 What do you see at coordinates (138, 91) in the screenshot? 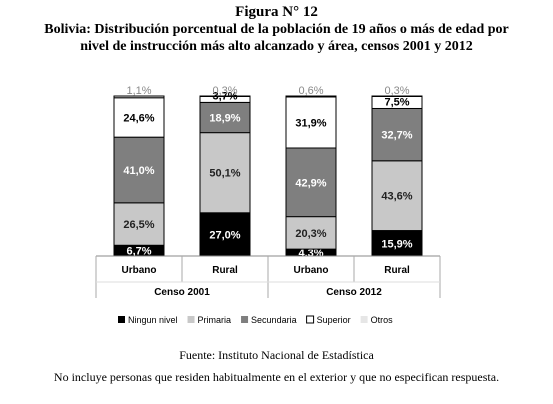
I see `data-label: 1,1%` at bounding box center [138, 91].